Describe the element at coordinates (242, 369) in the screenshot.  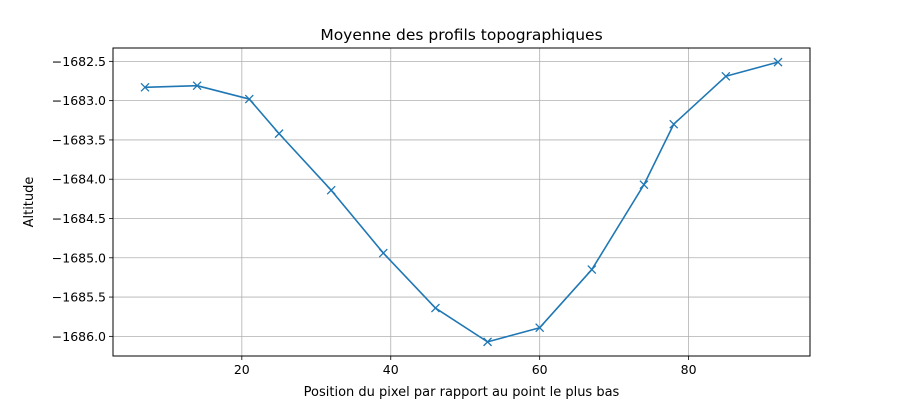
I see `x-tick-label: 20` at that location.